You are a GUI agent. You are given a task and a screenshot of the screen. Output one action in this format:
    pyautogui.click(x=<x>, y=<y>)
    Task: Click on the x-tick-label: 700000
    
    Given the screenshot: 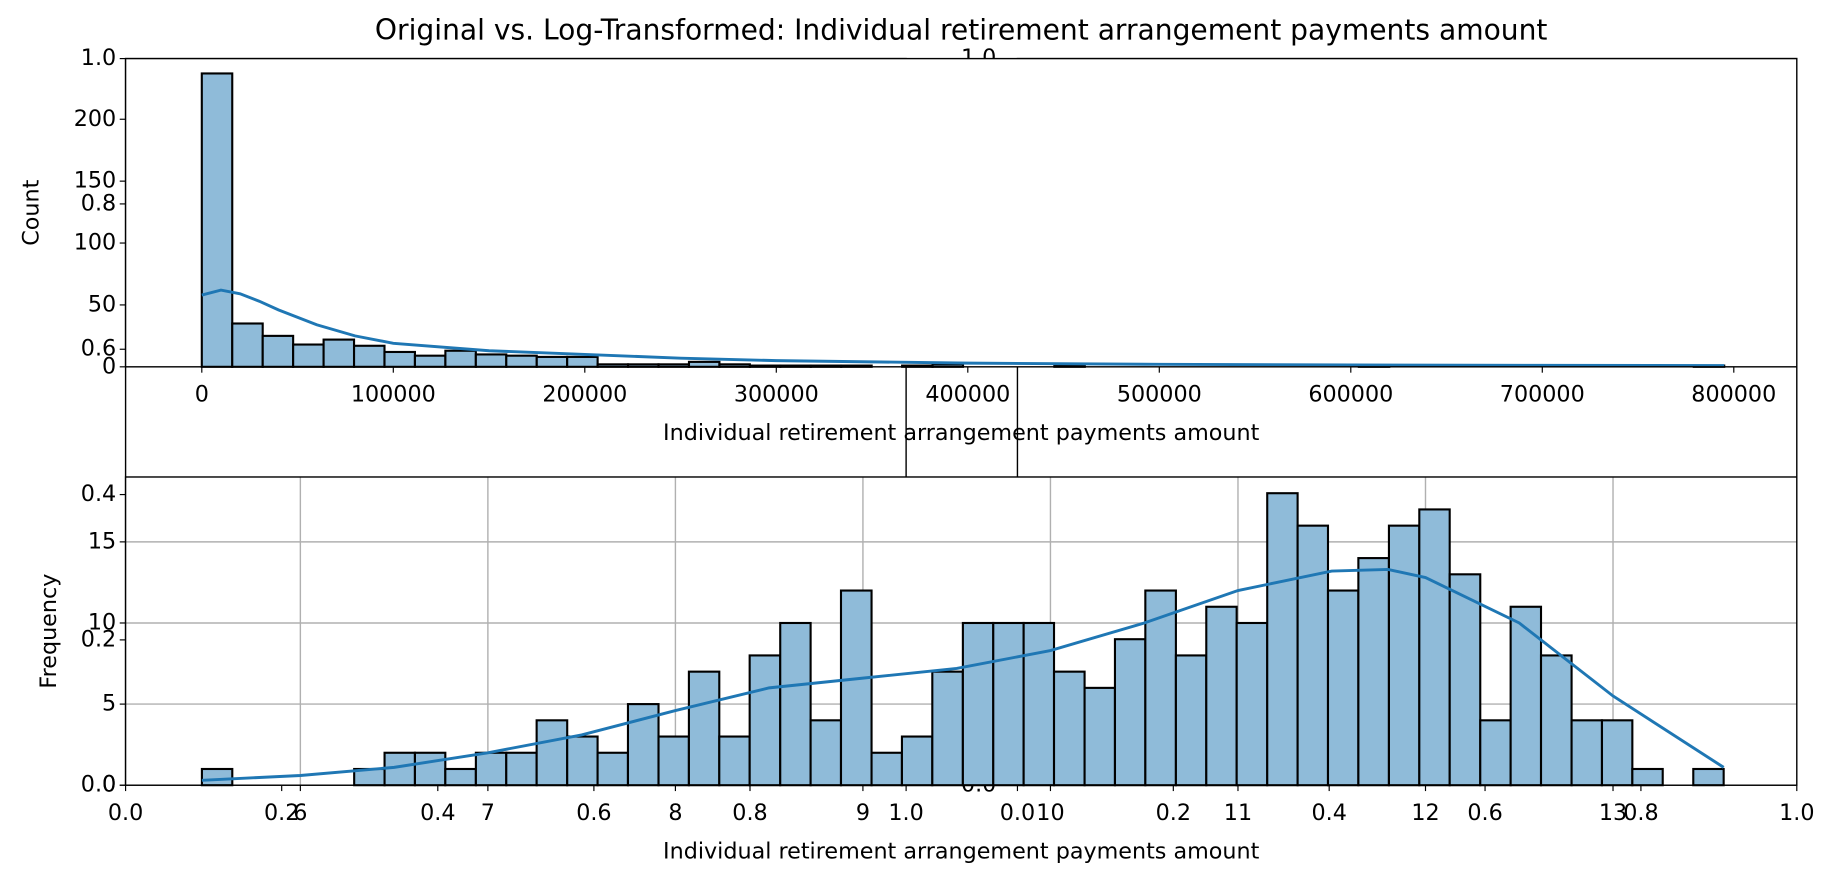 What is the action you would take?
    pyautogui.click(x=1542, y=394)
    